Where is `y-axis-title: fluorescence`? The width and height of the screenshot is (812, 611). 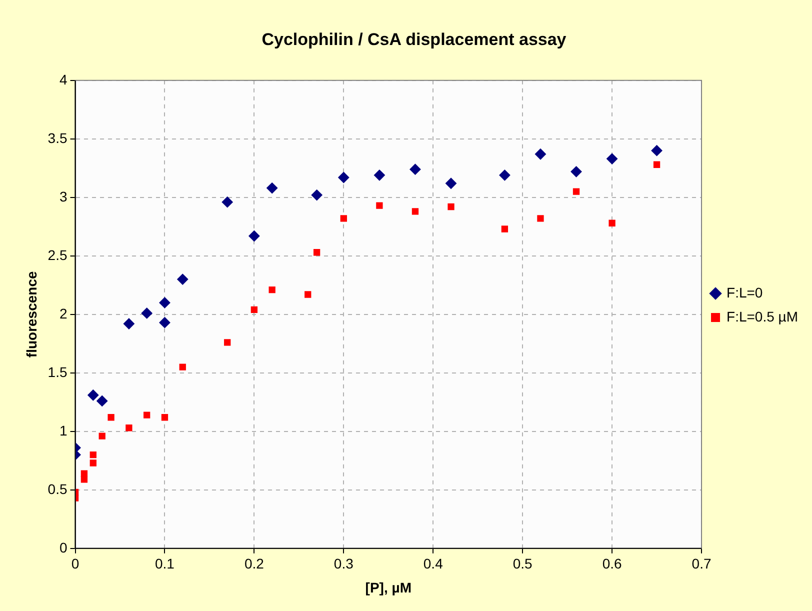
y-axis-title: fluorescence is located at coordinates (31, 314).